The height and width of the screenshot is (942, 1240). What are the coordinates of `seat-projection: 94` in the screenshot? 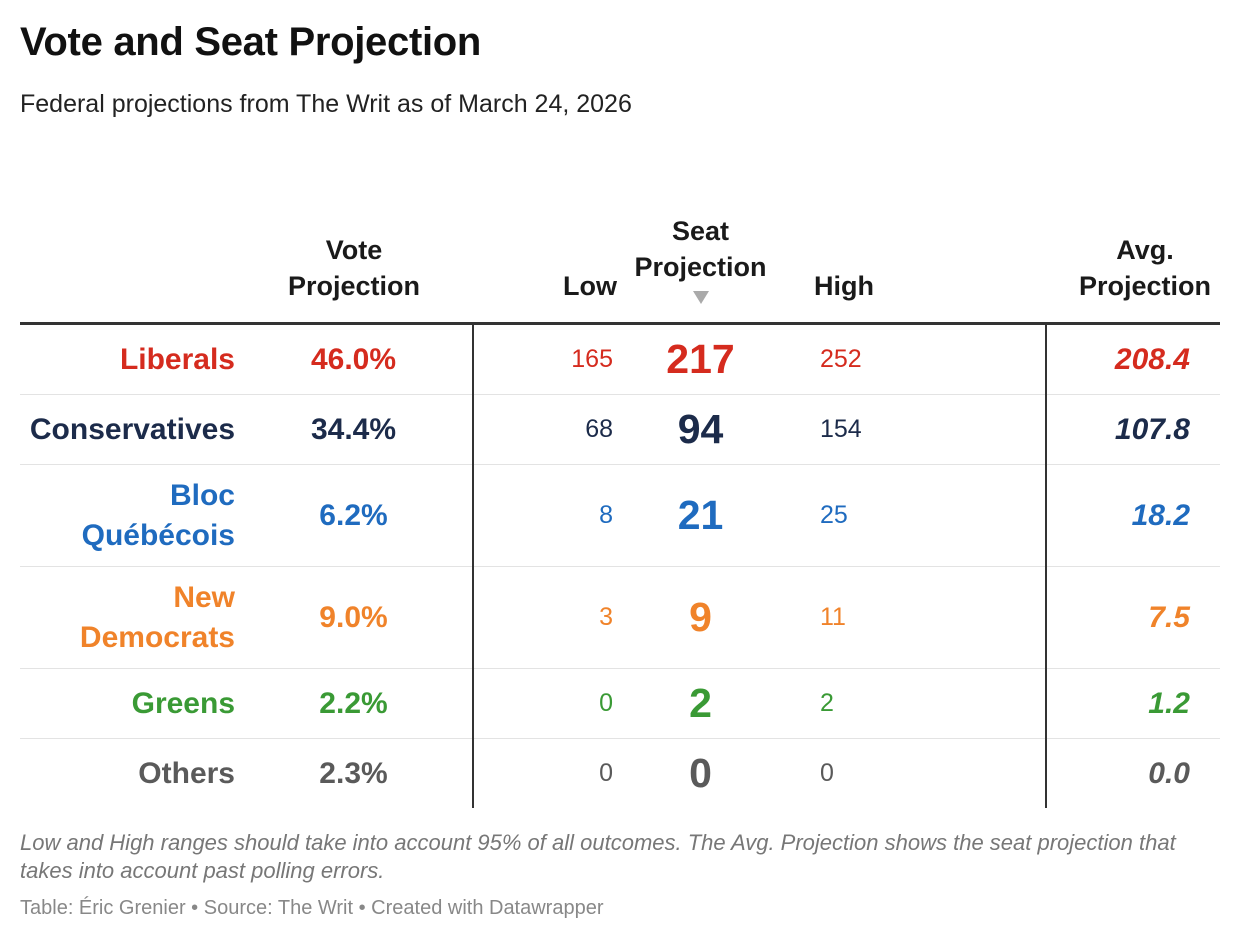 It's located at (700, 429).